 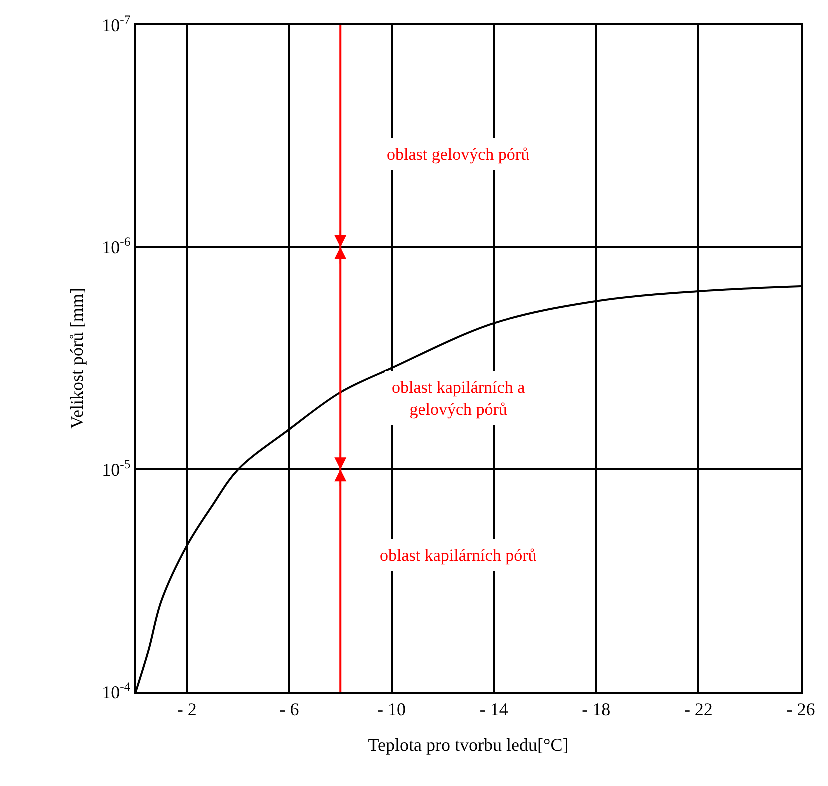 I want to click on y-axis-title: Velikost pórů [mm], so click(x=76, y=358).